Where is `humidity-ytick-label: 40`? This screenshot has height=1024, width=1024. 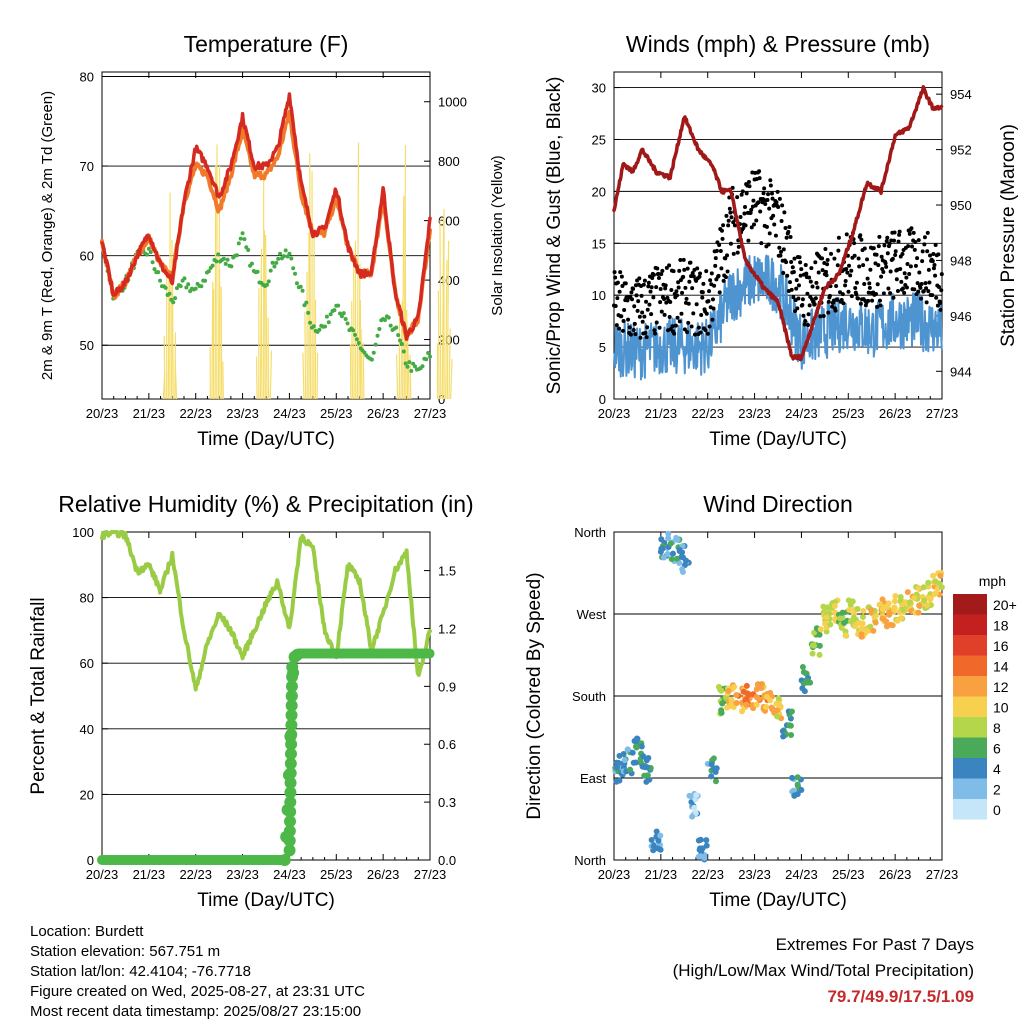 humidity-ytick-label: 40 is located at coordinates (87, 729).